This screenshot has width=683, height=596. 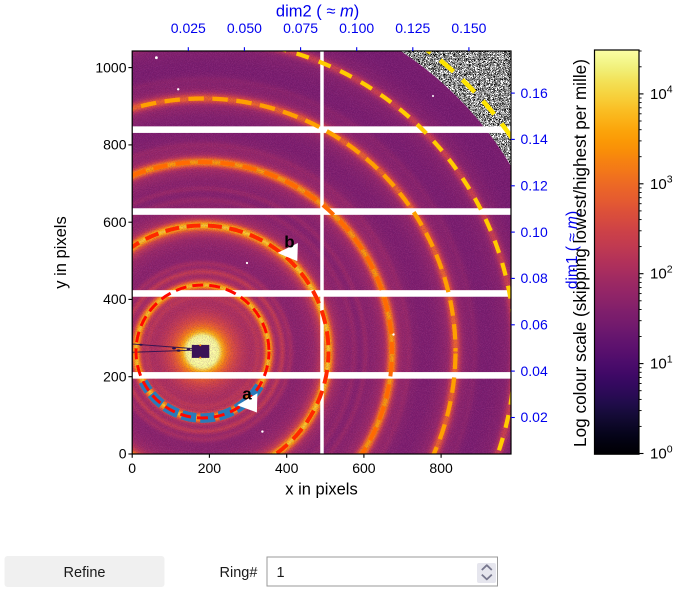 What do you see at coordinates (85, 573) in the screenshot?
I see `svg-text: Refine` at bounding box center [85, 573].